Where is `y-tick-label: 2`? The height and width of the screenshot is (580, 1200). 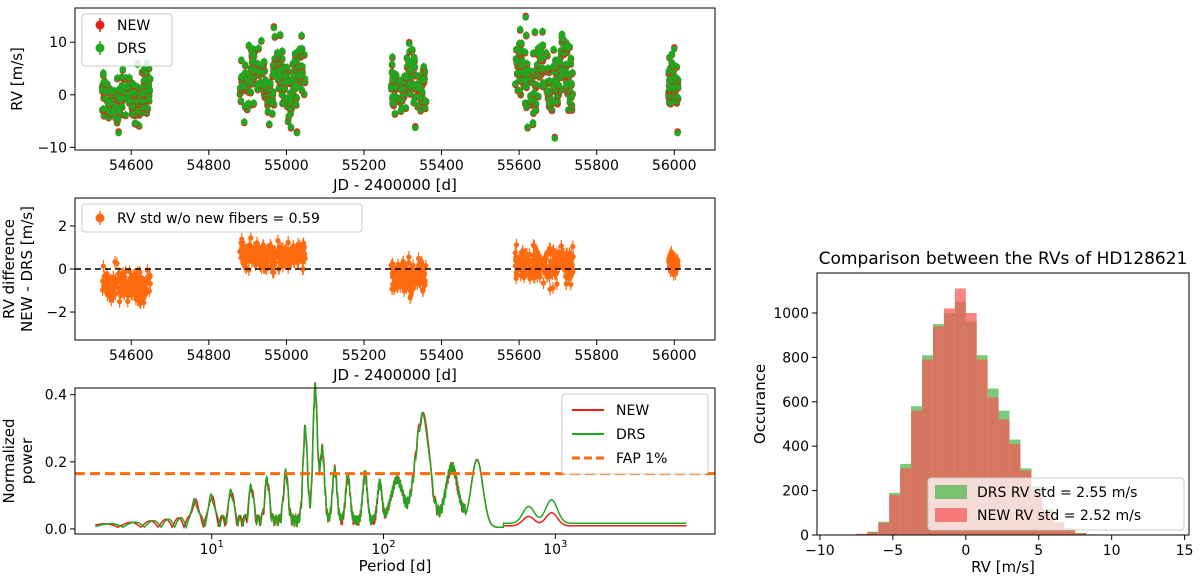 y-tick-label: 2 is located at coordinates (62, 227).